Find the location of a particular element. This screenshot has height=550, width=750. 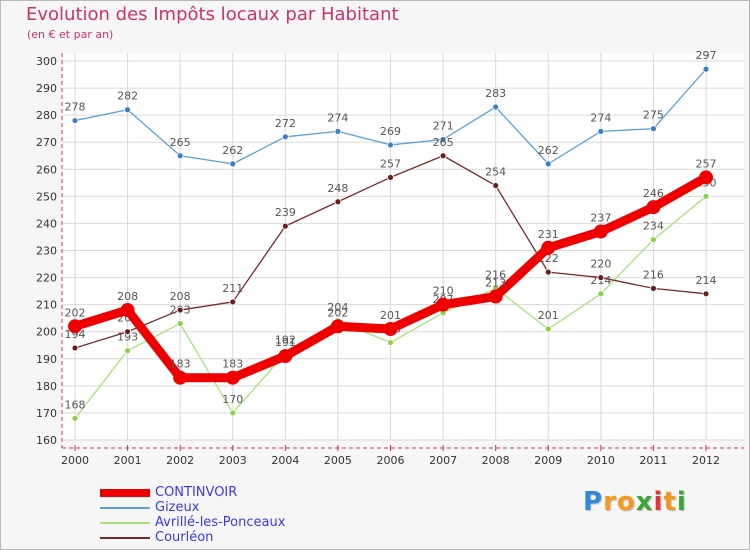

x-tick-label: 2002 is located at coordinates (180, 460).